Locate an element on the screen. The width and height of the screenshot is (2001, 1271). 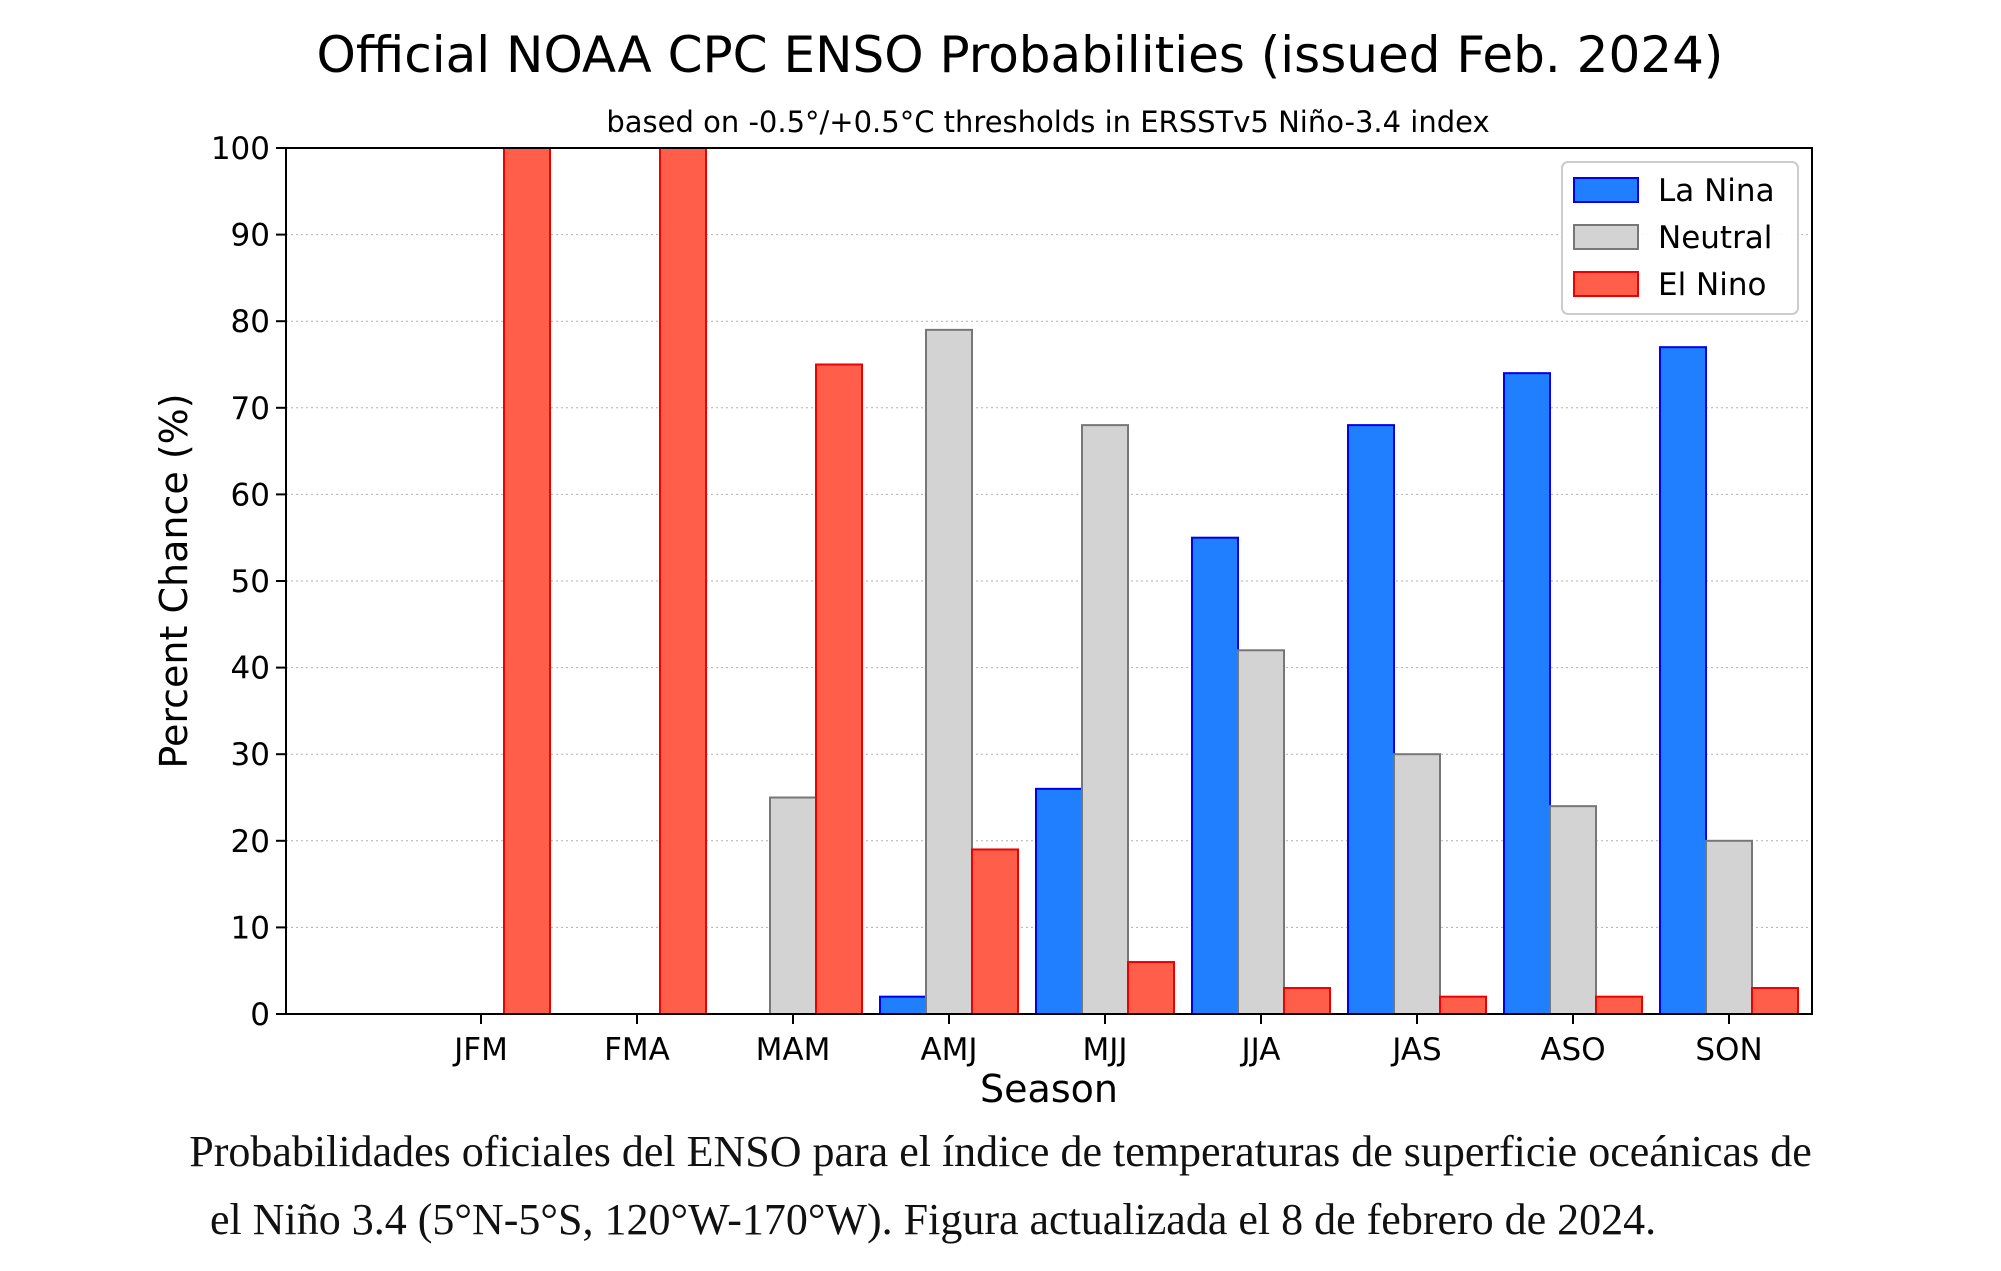
bar-neutral-mjj is located at coordinates (1105, 719).